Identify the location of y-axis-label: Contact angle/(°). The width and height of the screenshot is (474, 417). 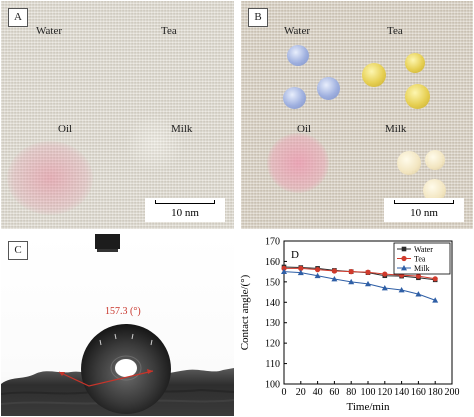
(245, 312).